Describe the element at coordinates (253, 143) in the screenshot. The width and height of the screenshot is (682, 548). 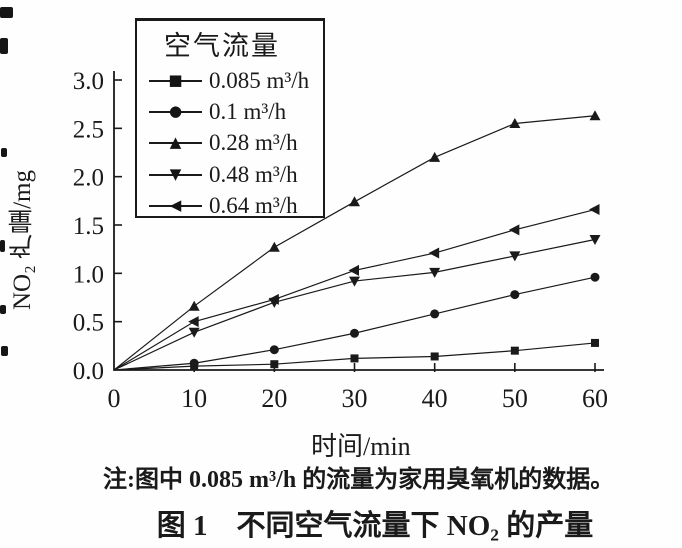
I see `legend-label: 0.28 m³/h` at that location.